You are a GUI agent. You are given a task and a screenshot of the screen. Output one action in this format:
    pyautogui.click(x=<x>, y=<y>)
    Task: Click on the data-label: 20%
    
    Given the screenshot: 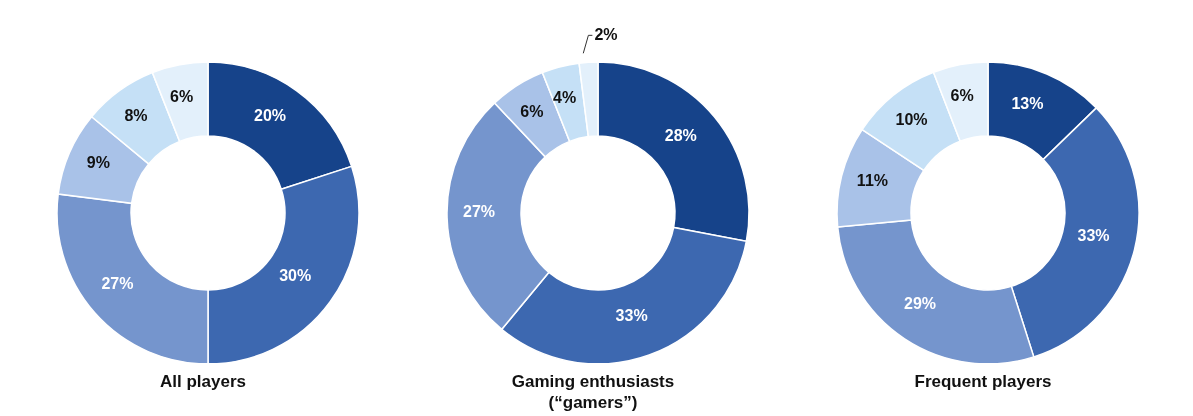 What is the action you would take?
    pyautogui.click(x=270, y=116)
    